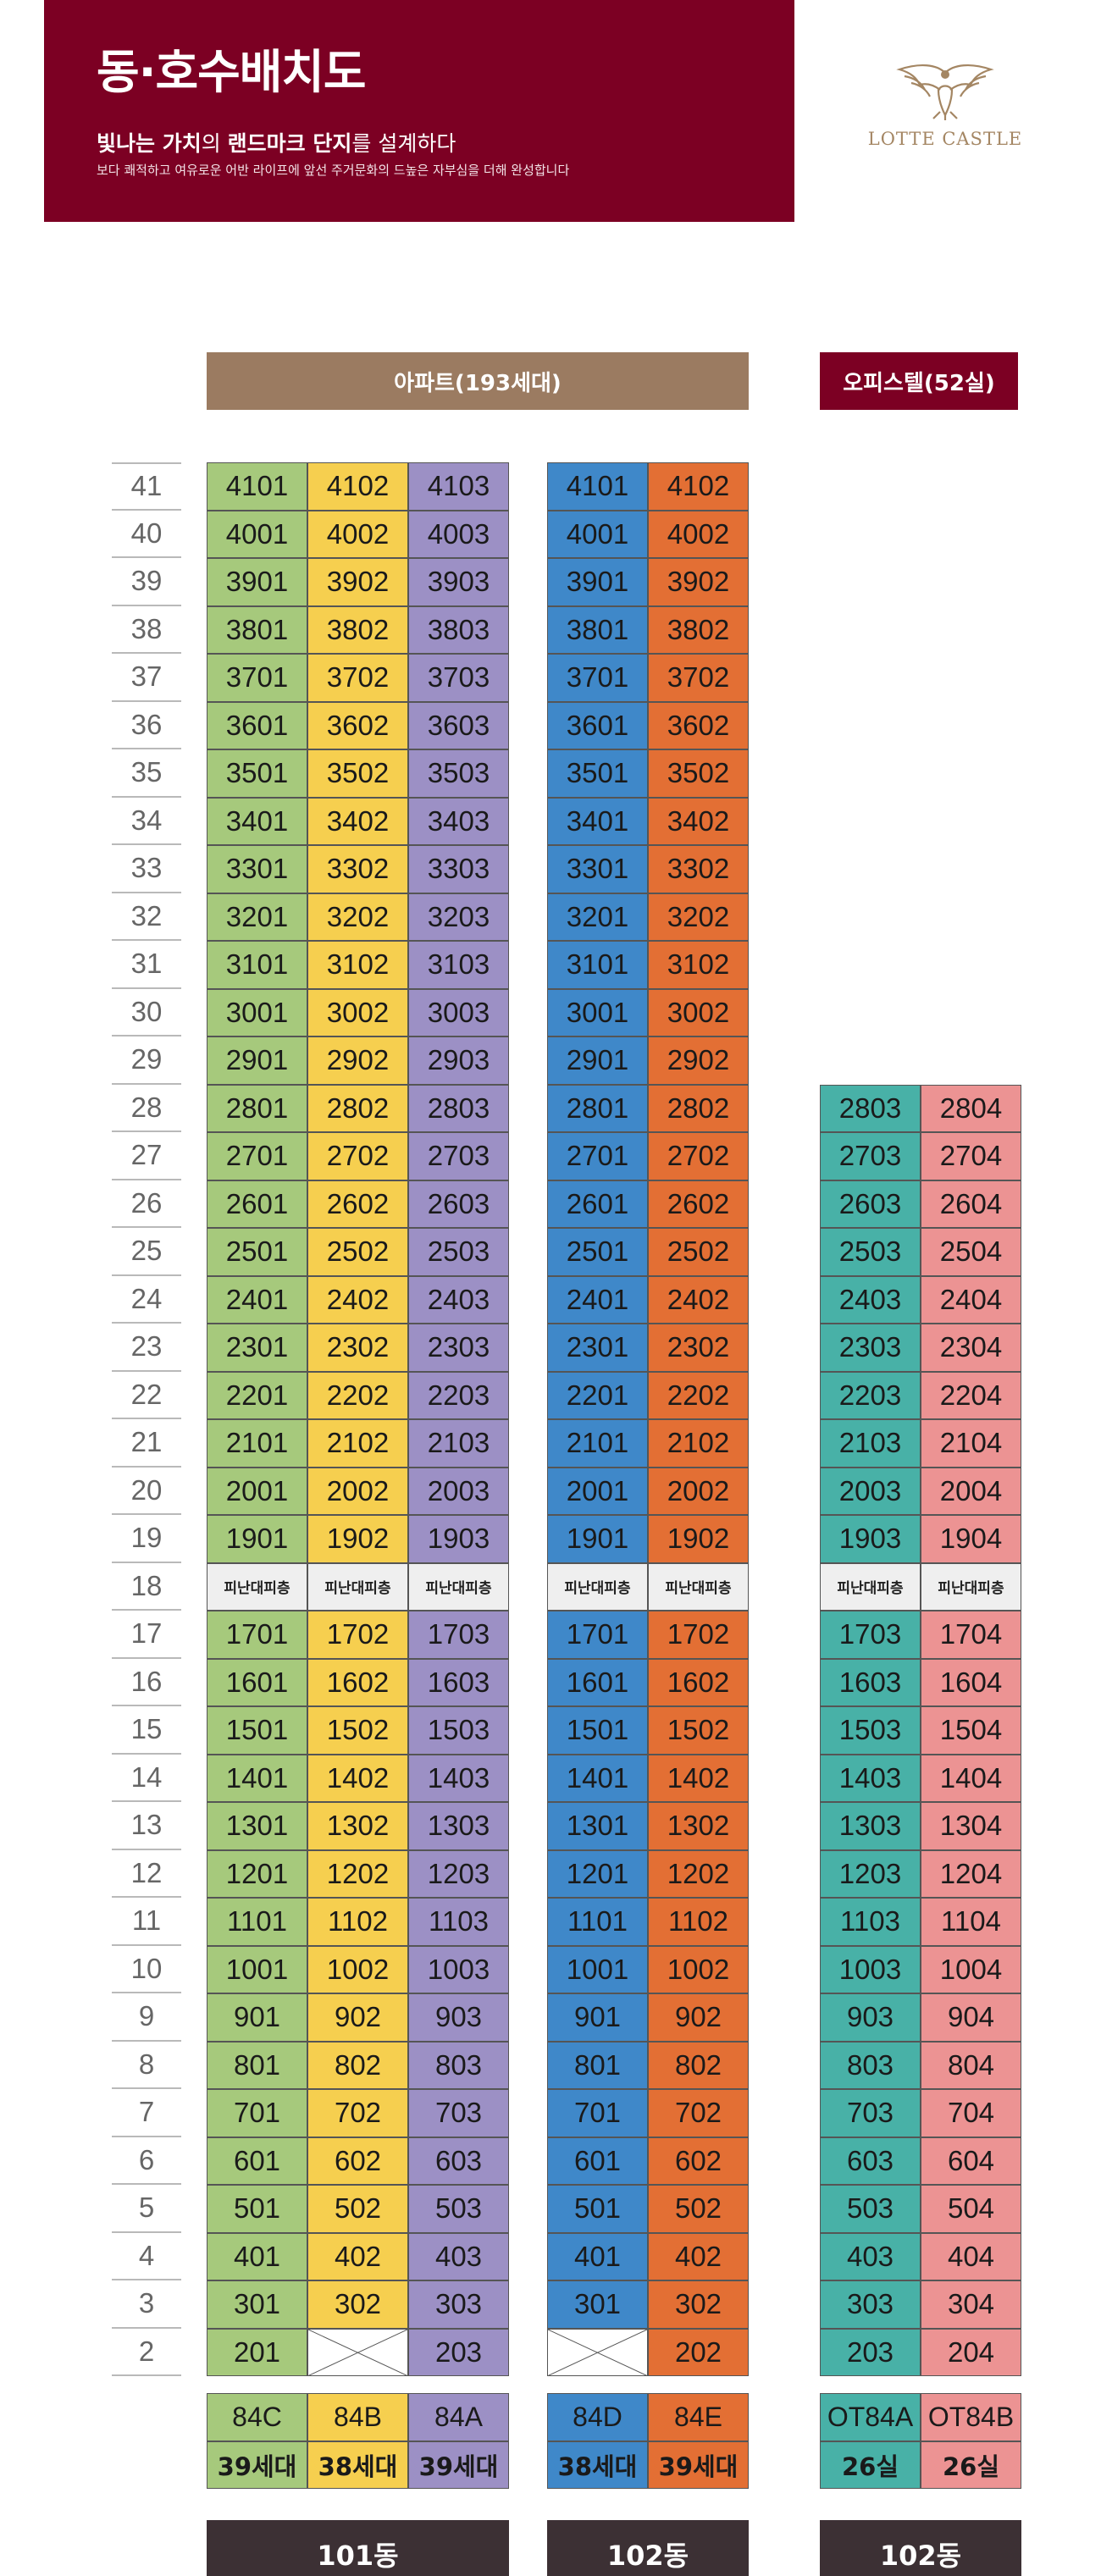 The width and height of the screenshot is (1101, 2576). I want to click on unit-cell: 2903, so click(458, 1060).